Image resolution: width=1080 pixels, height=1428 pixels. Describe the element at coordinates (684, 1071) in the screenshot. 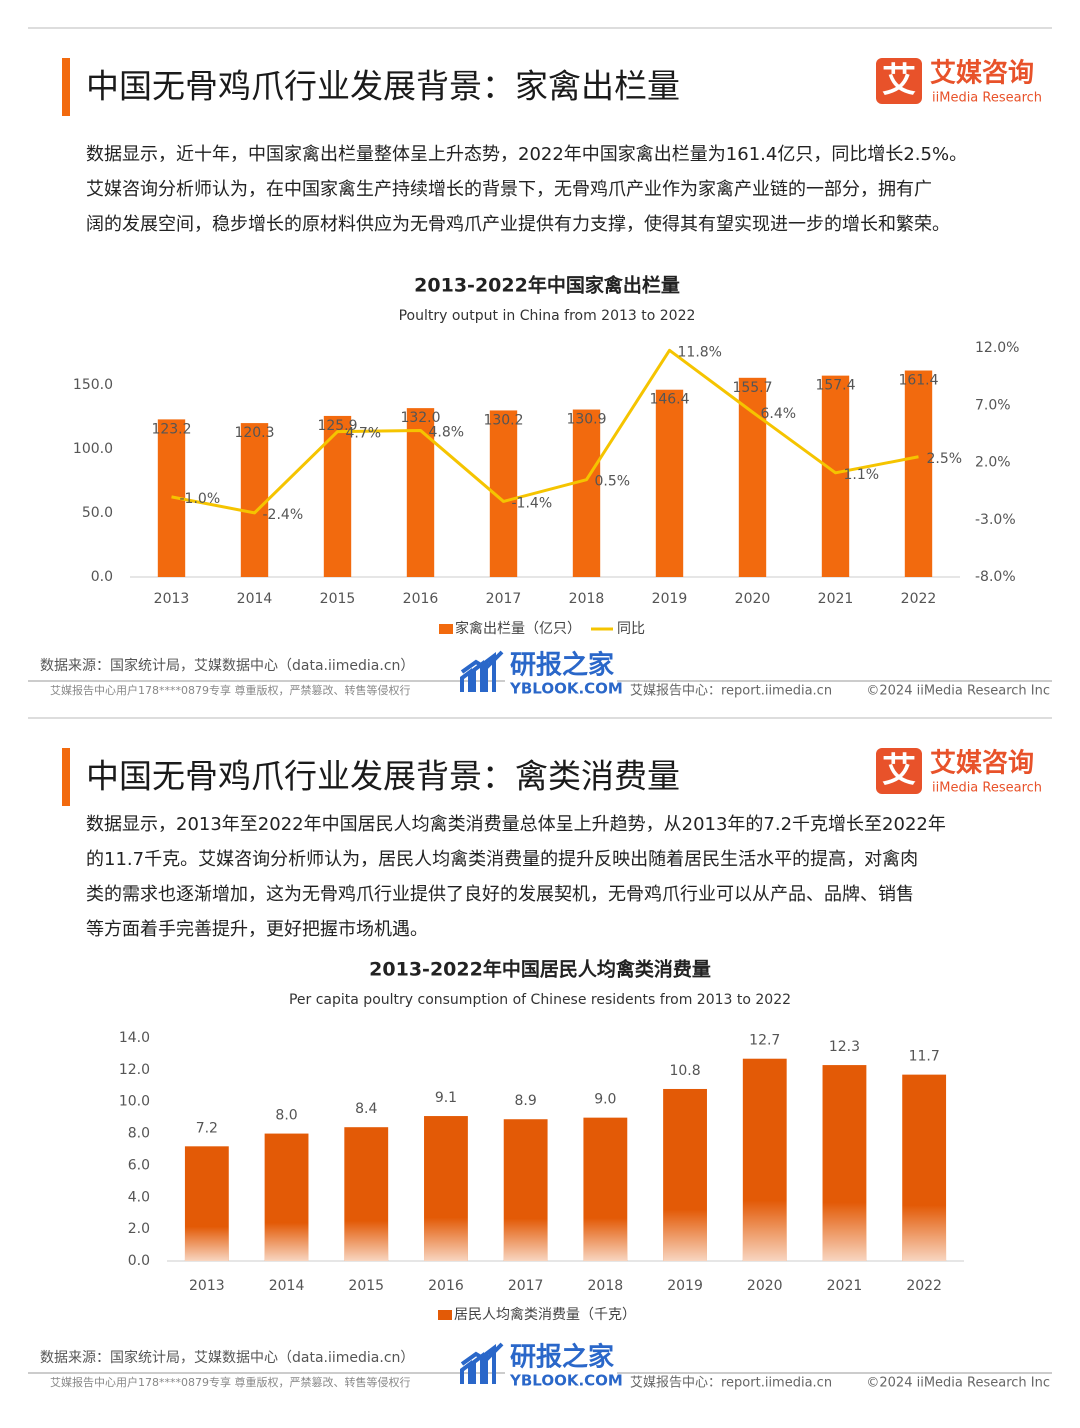

I see `bar-value-label: 10.8` at that location.